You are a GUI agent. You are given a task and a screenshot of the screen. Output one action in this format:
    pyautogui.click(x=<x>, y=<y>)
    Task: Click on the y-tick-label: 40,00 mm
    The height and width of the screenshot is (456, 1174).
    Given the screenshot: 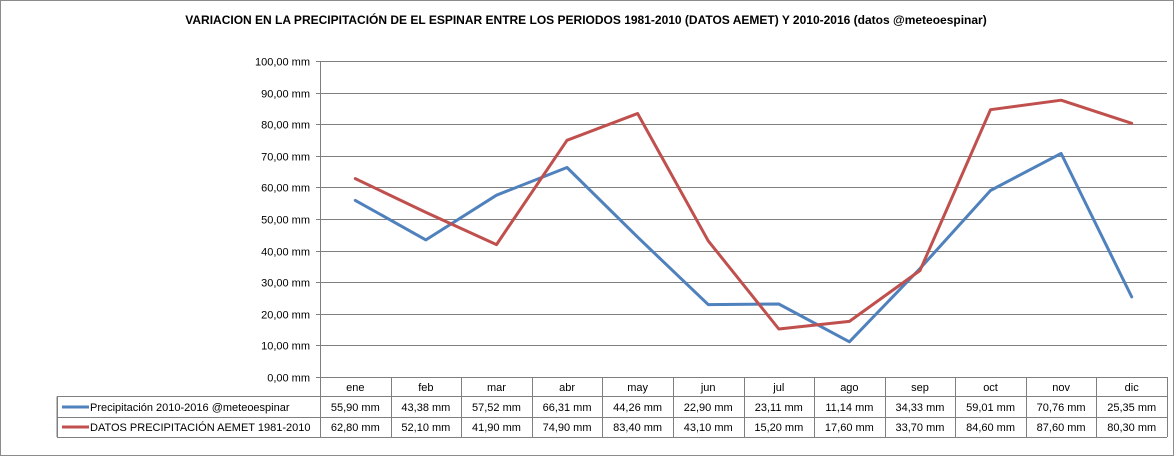 What is the action you would take?
    pyautogui.click(x=285, y=253)
    